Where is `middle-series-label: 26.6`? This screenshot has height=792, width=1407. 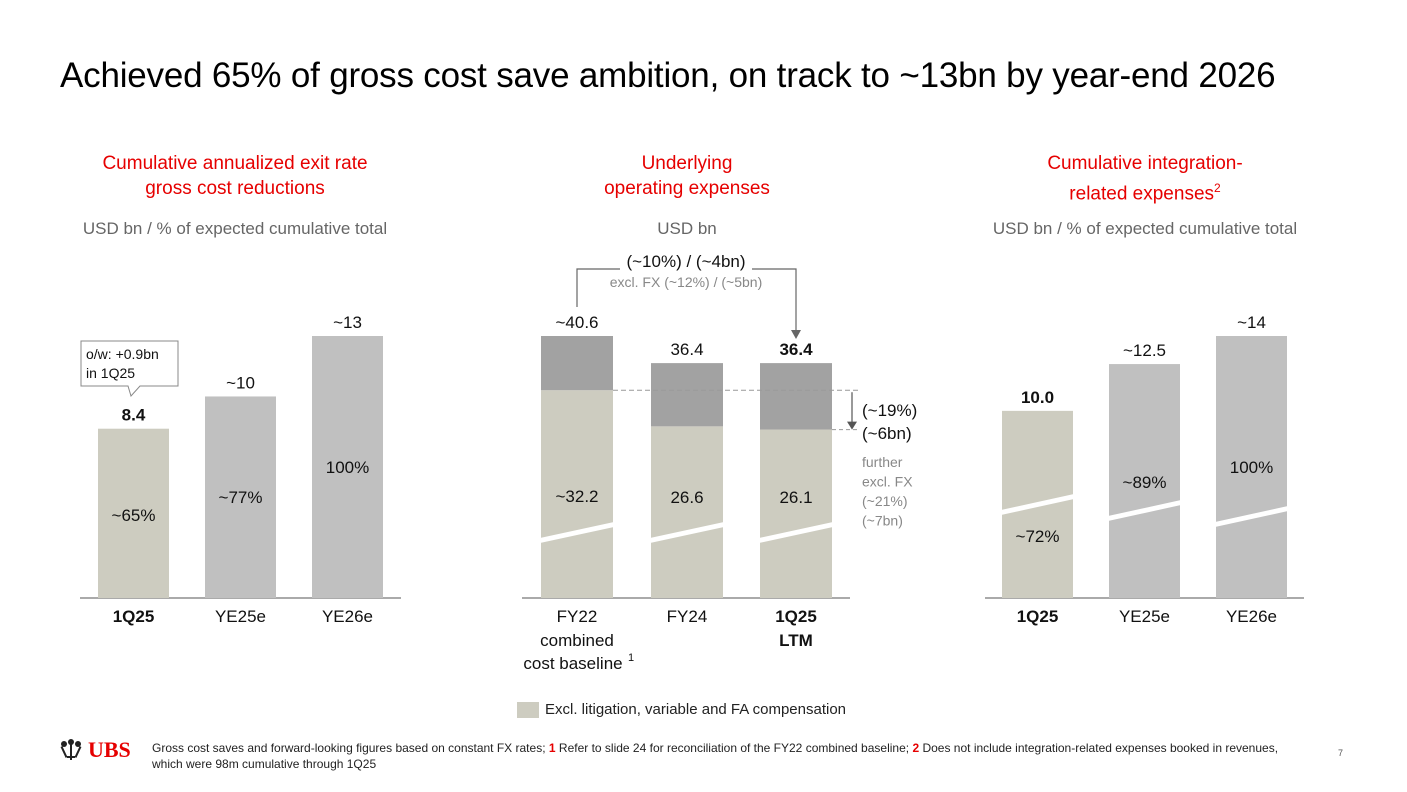 middle-series-label: 26.6 is located at coordinates (686, 497).